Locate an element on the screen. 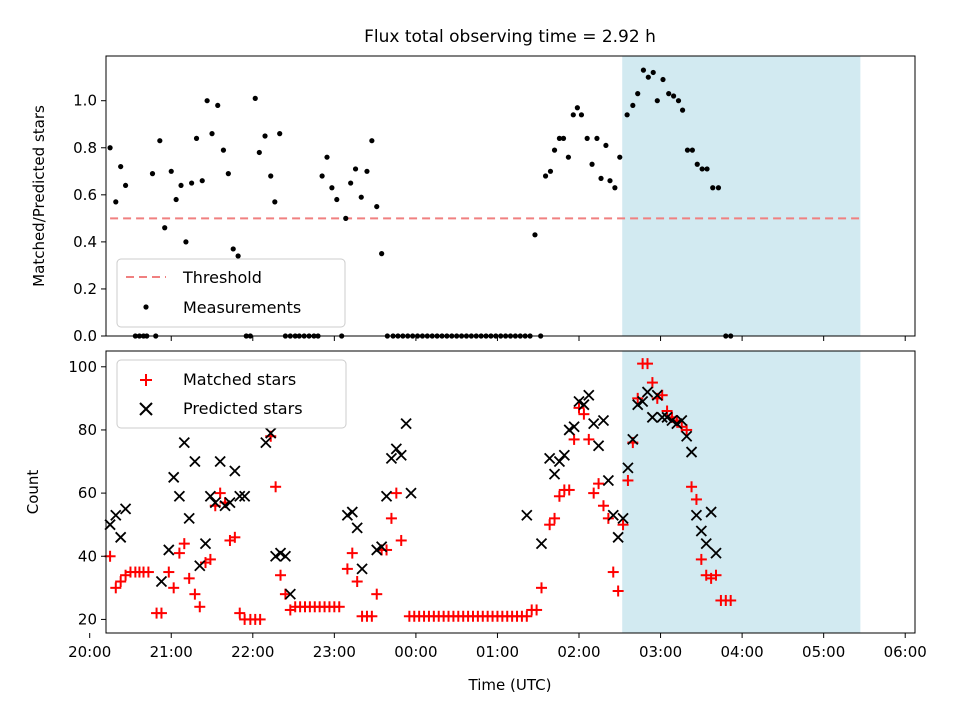 The image size is (960, 720). bottom-legend: Matched stars Predicted stars is located at coordinates (231, 394).